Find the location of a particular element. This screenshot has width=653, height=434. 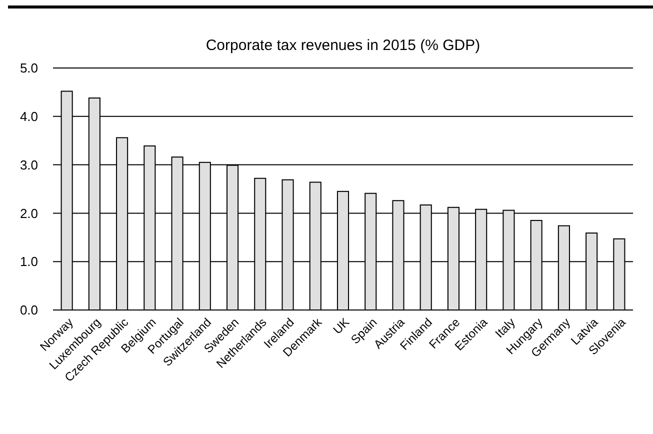

y-tick-label: 3.0 is located at coordinates (29, 164).